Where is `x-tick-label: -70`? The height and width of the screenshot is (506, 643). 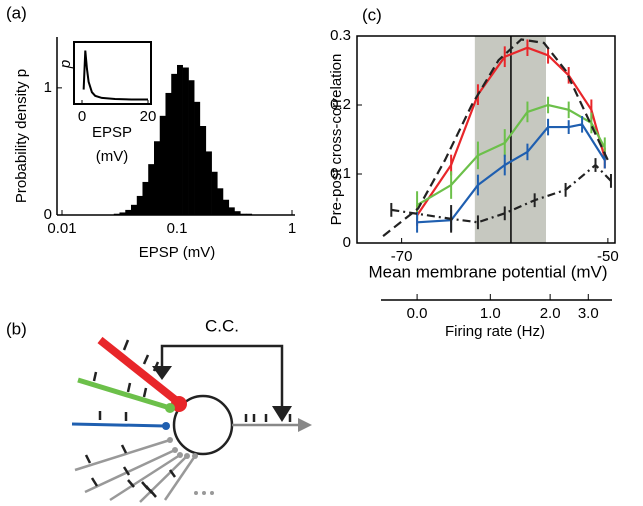 x-tick-label: -70 is located at coordinates (402, 256).